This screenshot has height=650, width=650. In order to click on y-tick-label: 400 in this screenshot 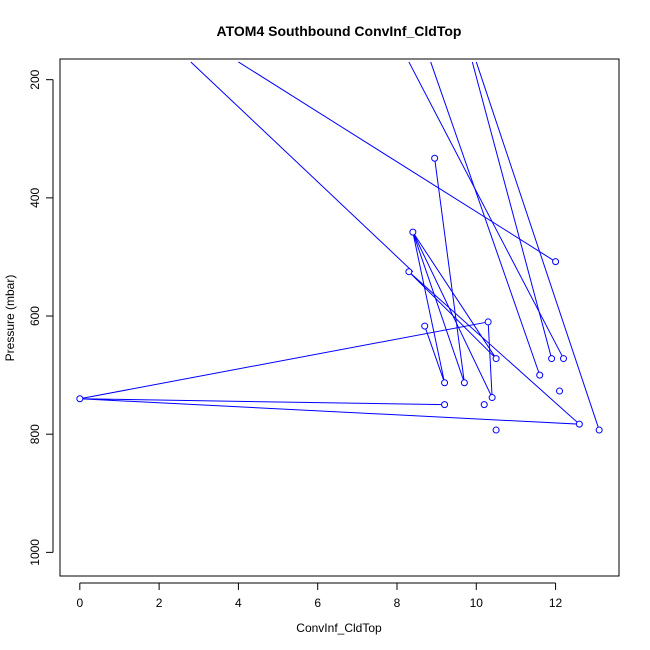, I will do `click(35, 198)`.